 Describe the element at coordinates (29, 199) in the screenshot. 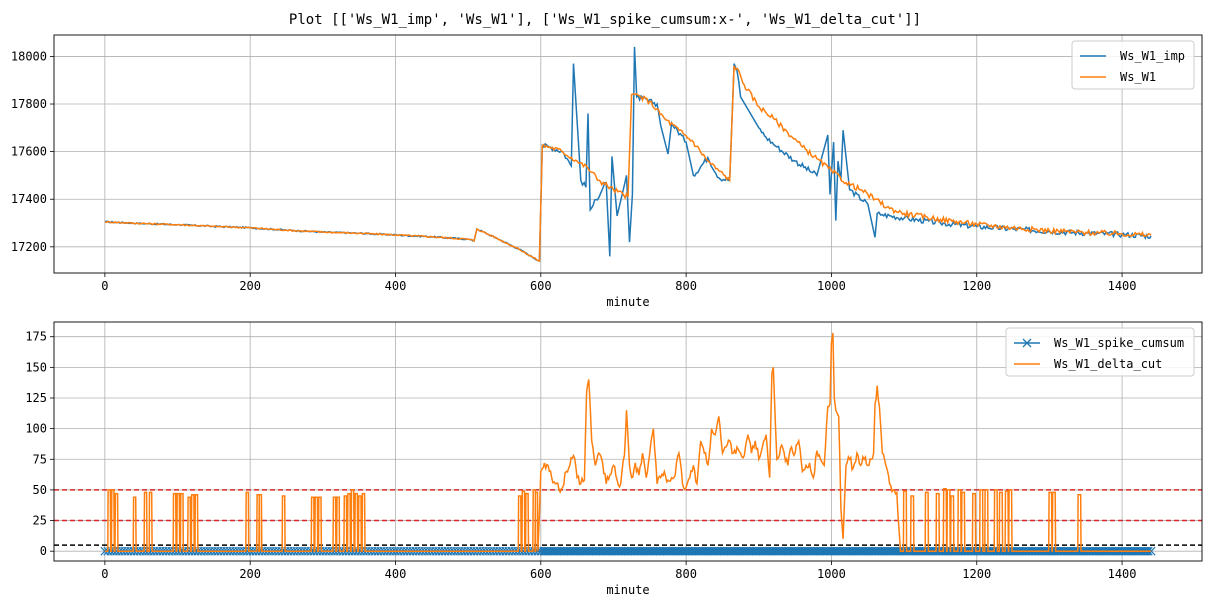

I see `y-tick-label: 17400` at that location.